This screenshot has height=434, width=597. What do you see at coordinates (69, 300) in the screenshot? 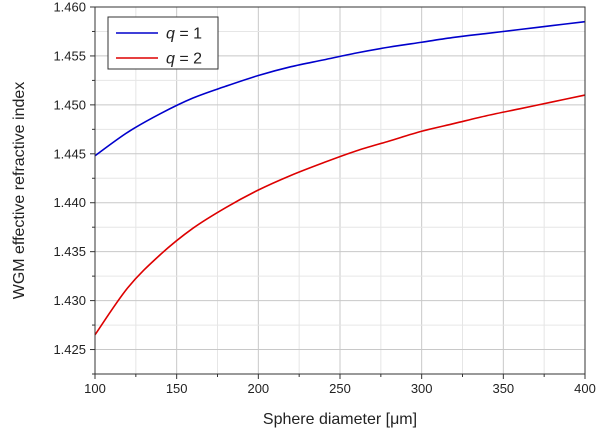
I see `y-tick-label: 1.430` at bounding box center [69, 300].